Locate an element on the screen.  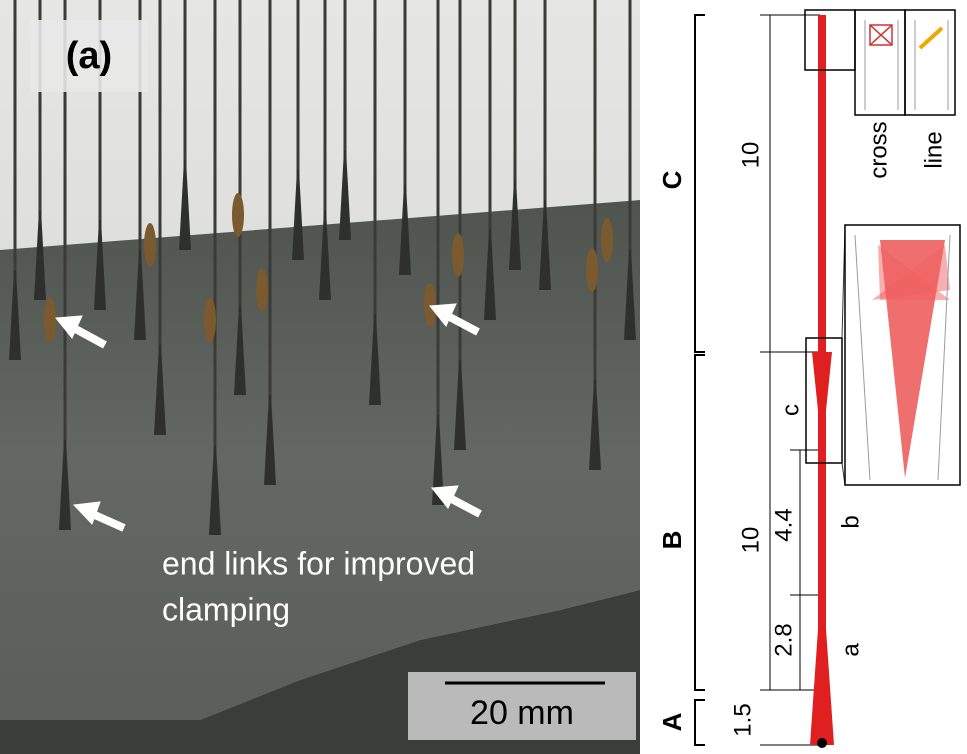
link-cone is located at coordinates (911, 272).